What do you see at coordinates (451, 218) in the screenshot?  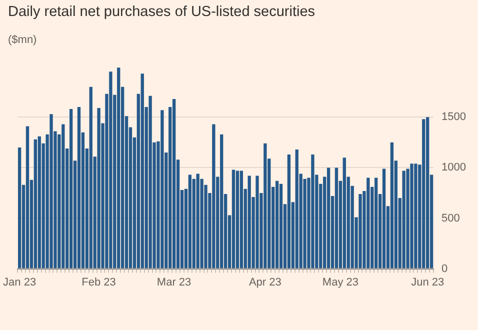 I see `y-tick-label: 500` at bounding box center [451, 218].